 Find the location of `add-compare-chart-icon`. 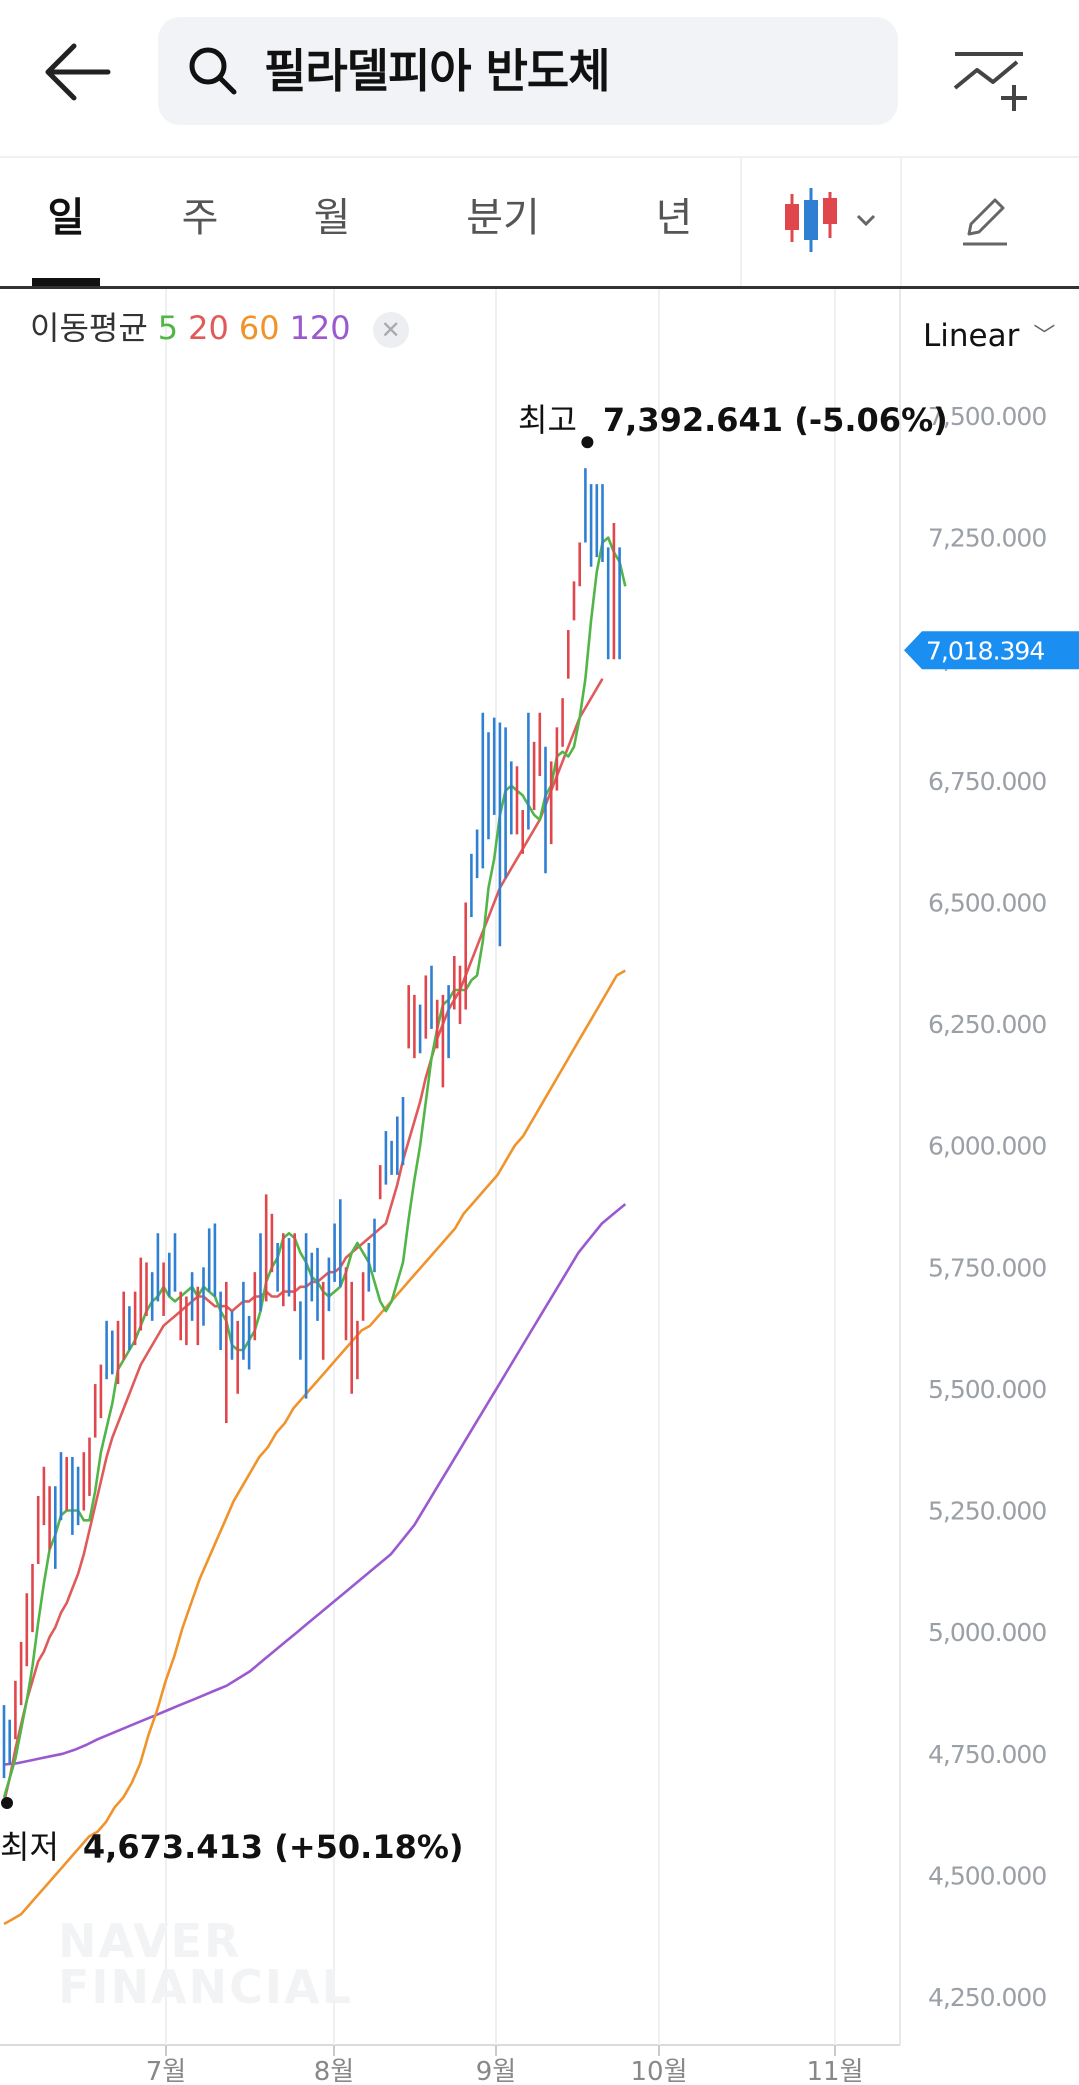

add-compare-chart-icon is located at coordinates (990, 76).